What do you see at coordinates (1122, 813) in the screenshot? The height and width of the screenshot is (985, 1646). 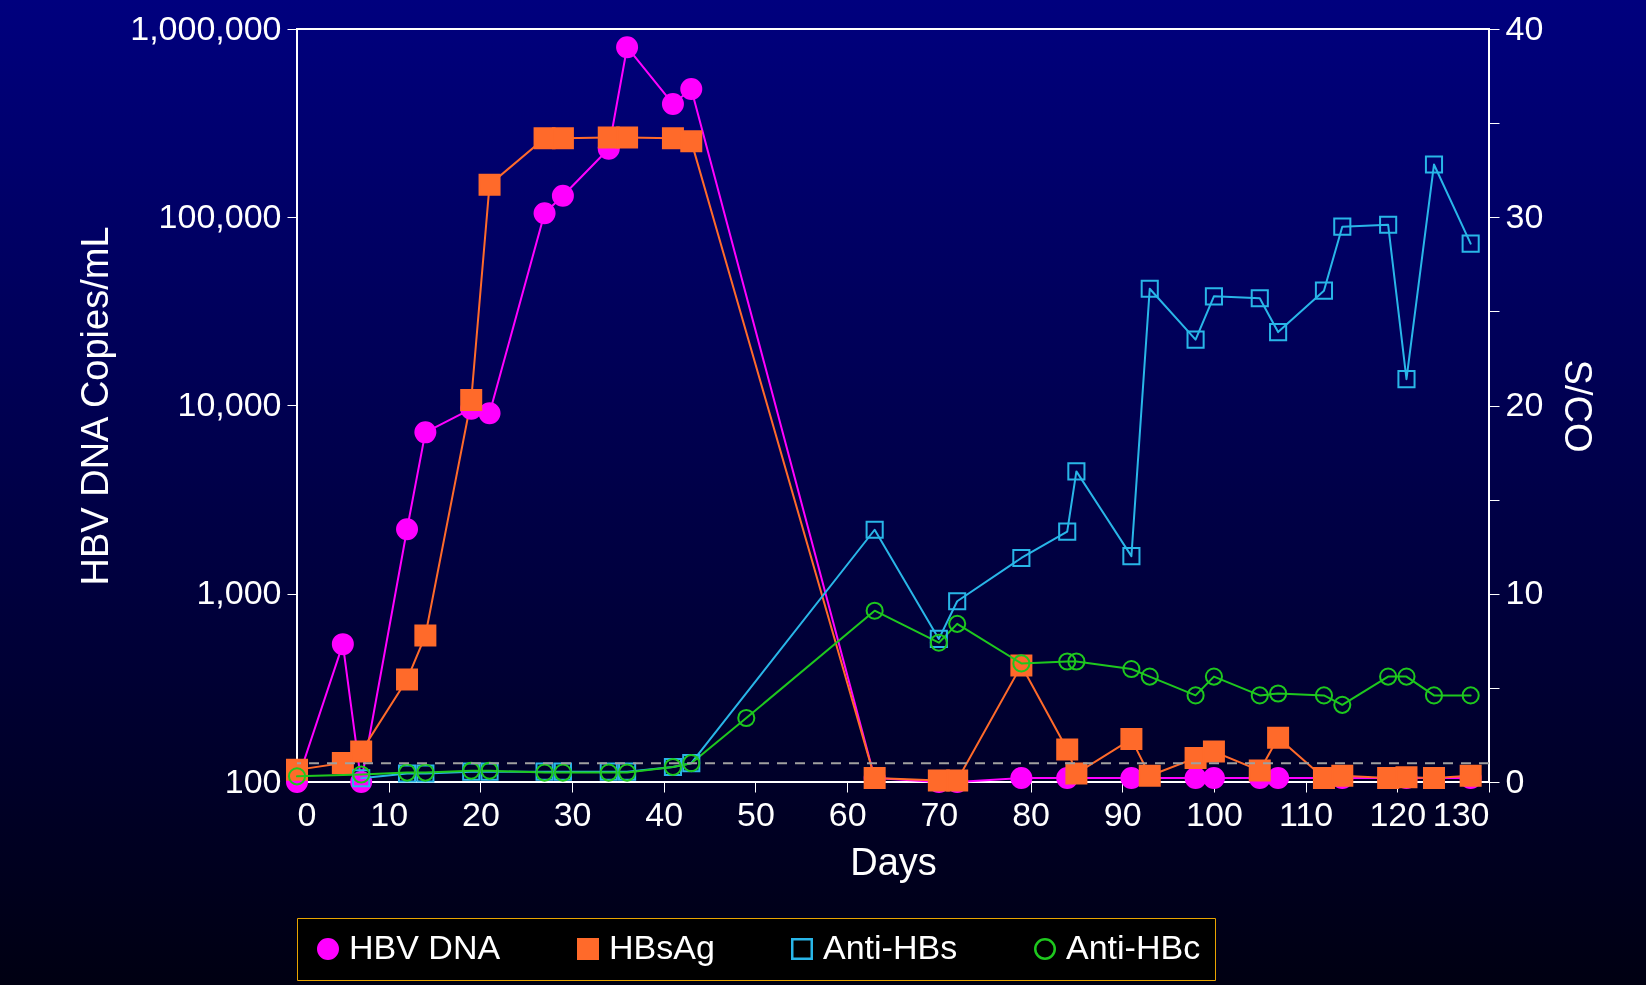 I see `x-tick-label: 90` at bounding box center [1122, 813].